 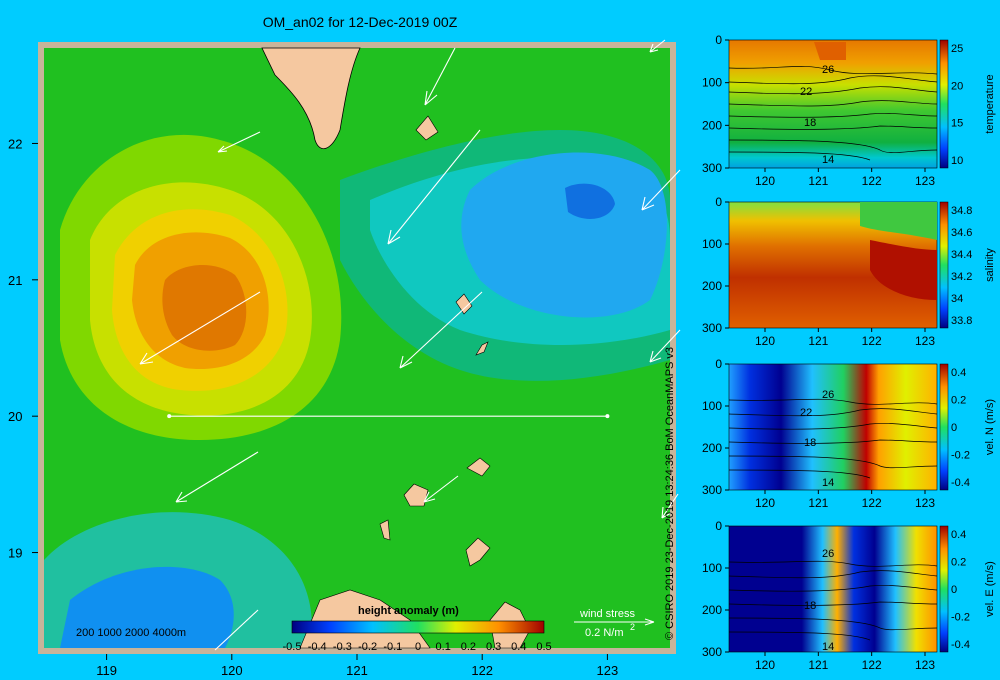 What do you see at coordinates (961, 211) in the screenshot?
I see `colorbar-tick-label: 34.8` at bounding box center [961, 211].